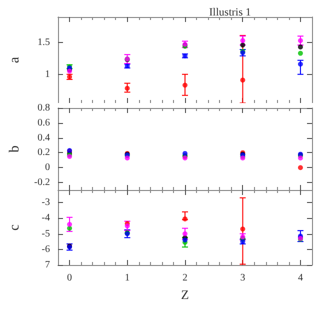 Image resolution: width=326 pixels, height=316 pixels. I want to click on y-tick-label: -6, so click(46, 249).